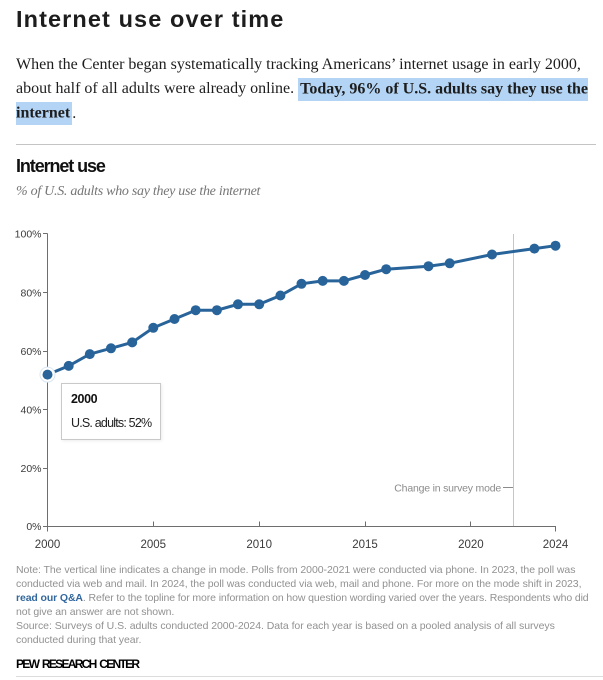 The width and height of the screenshot is (603, 680). Describe the element at coordinates (48, 545) in the screenshot. I see `svg-text: 2000` at that location.